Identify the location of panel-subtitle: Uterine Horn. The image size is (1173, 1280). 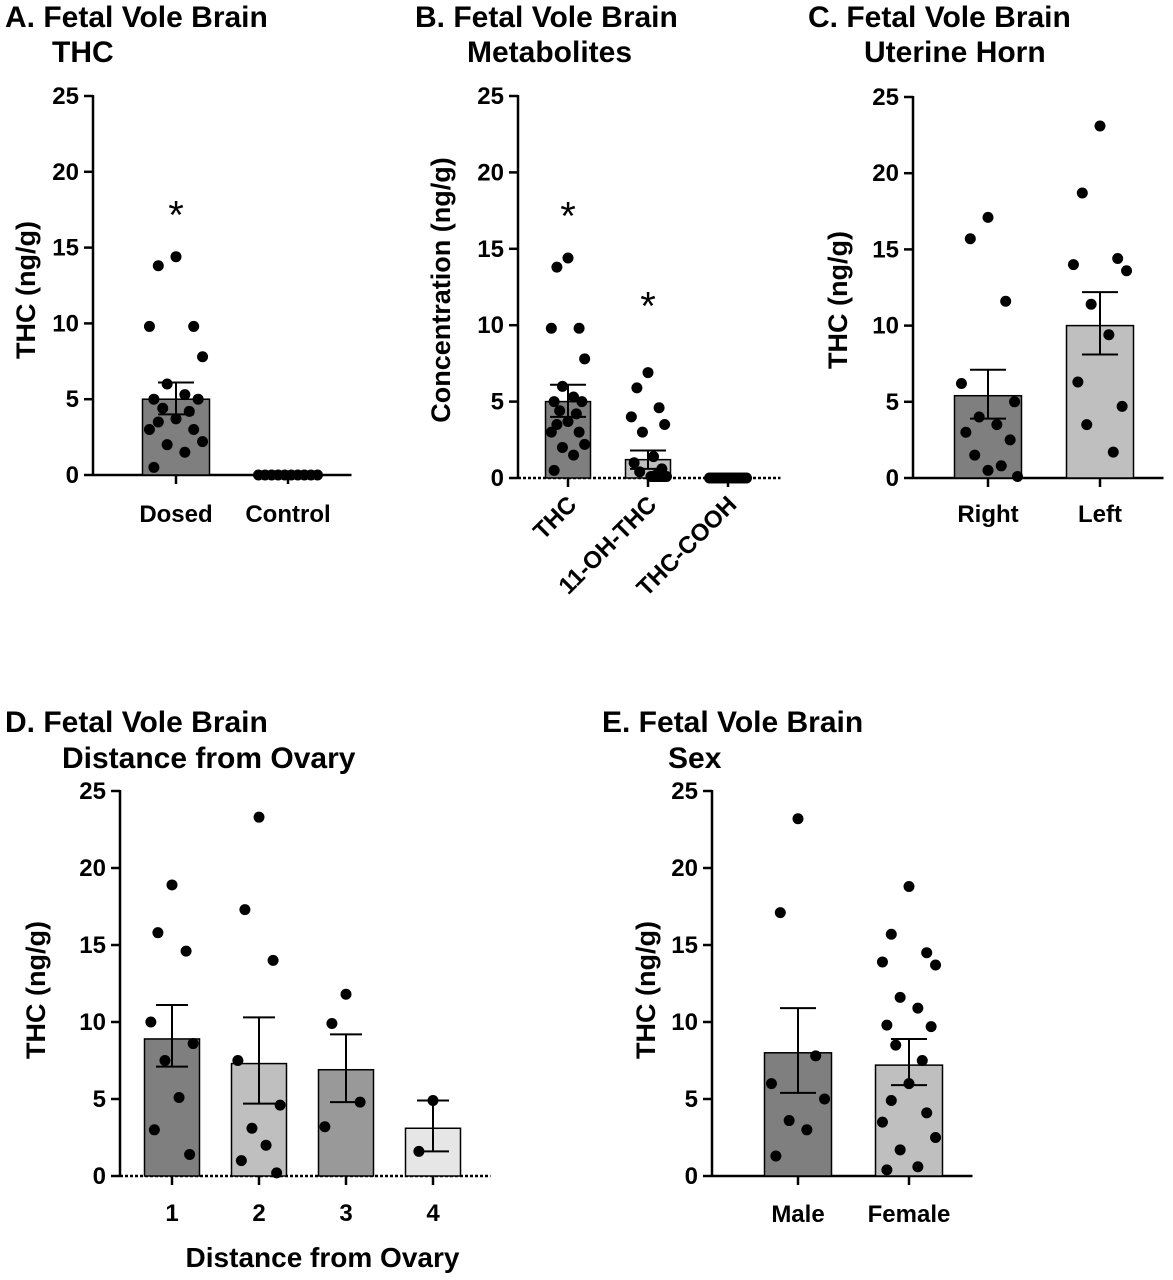
(955, 52).